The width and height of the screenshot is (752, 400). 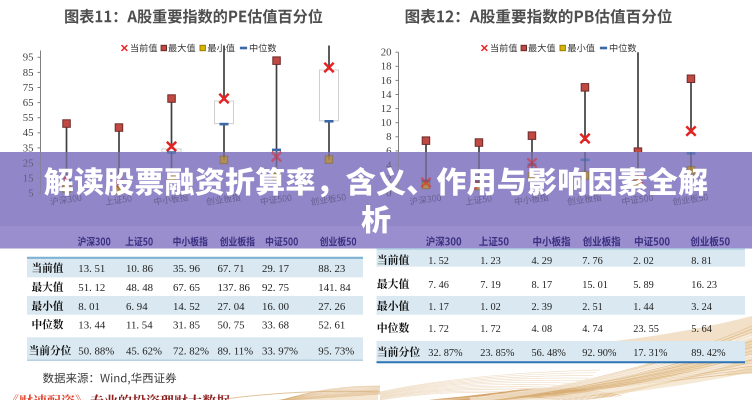 I want to click on svg-text: 13. 44, so click(x=92, y=326).